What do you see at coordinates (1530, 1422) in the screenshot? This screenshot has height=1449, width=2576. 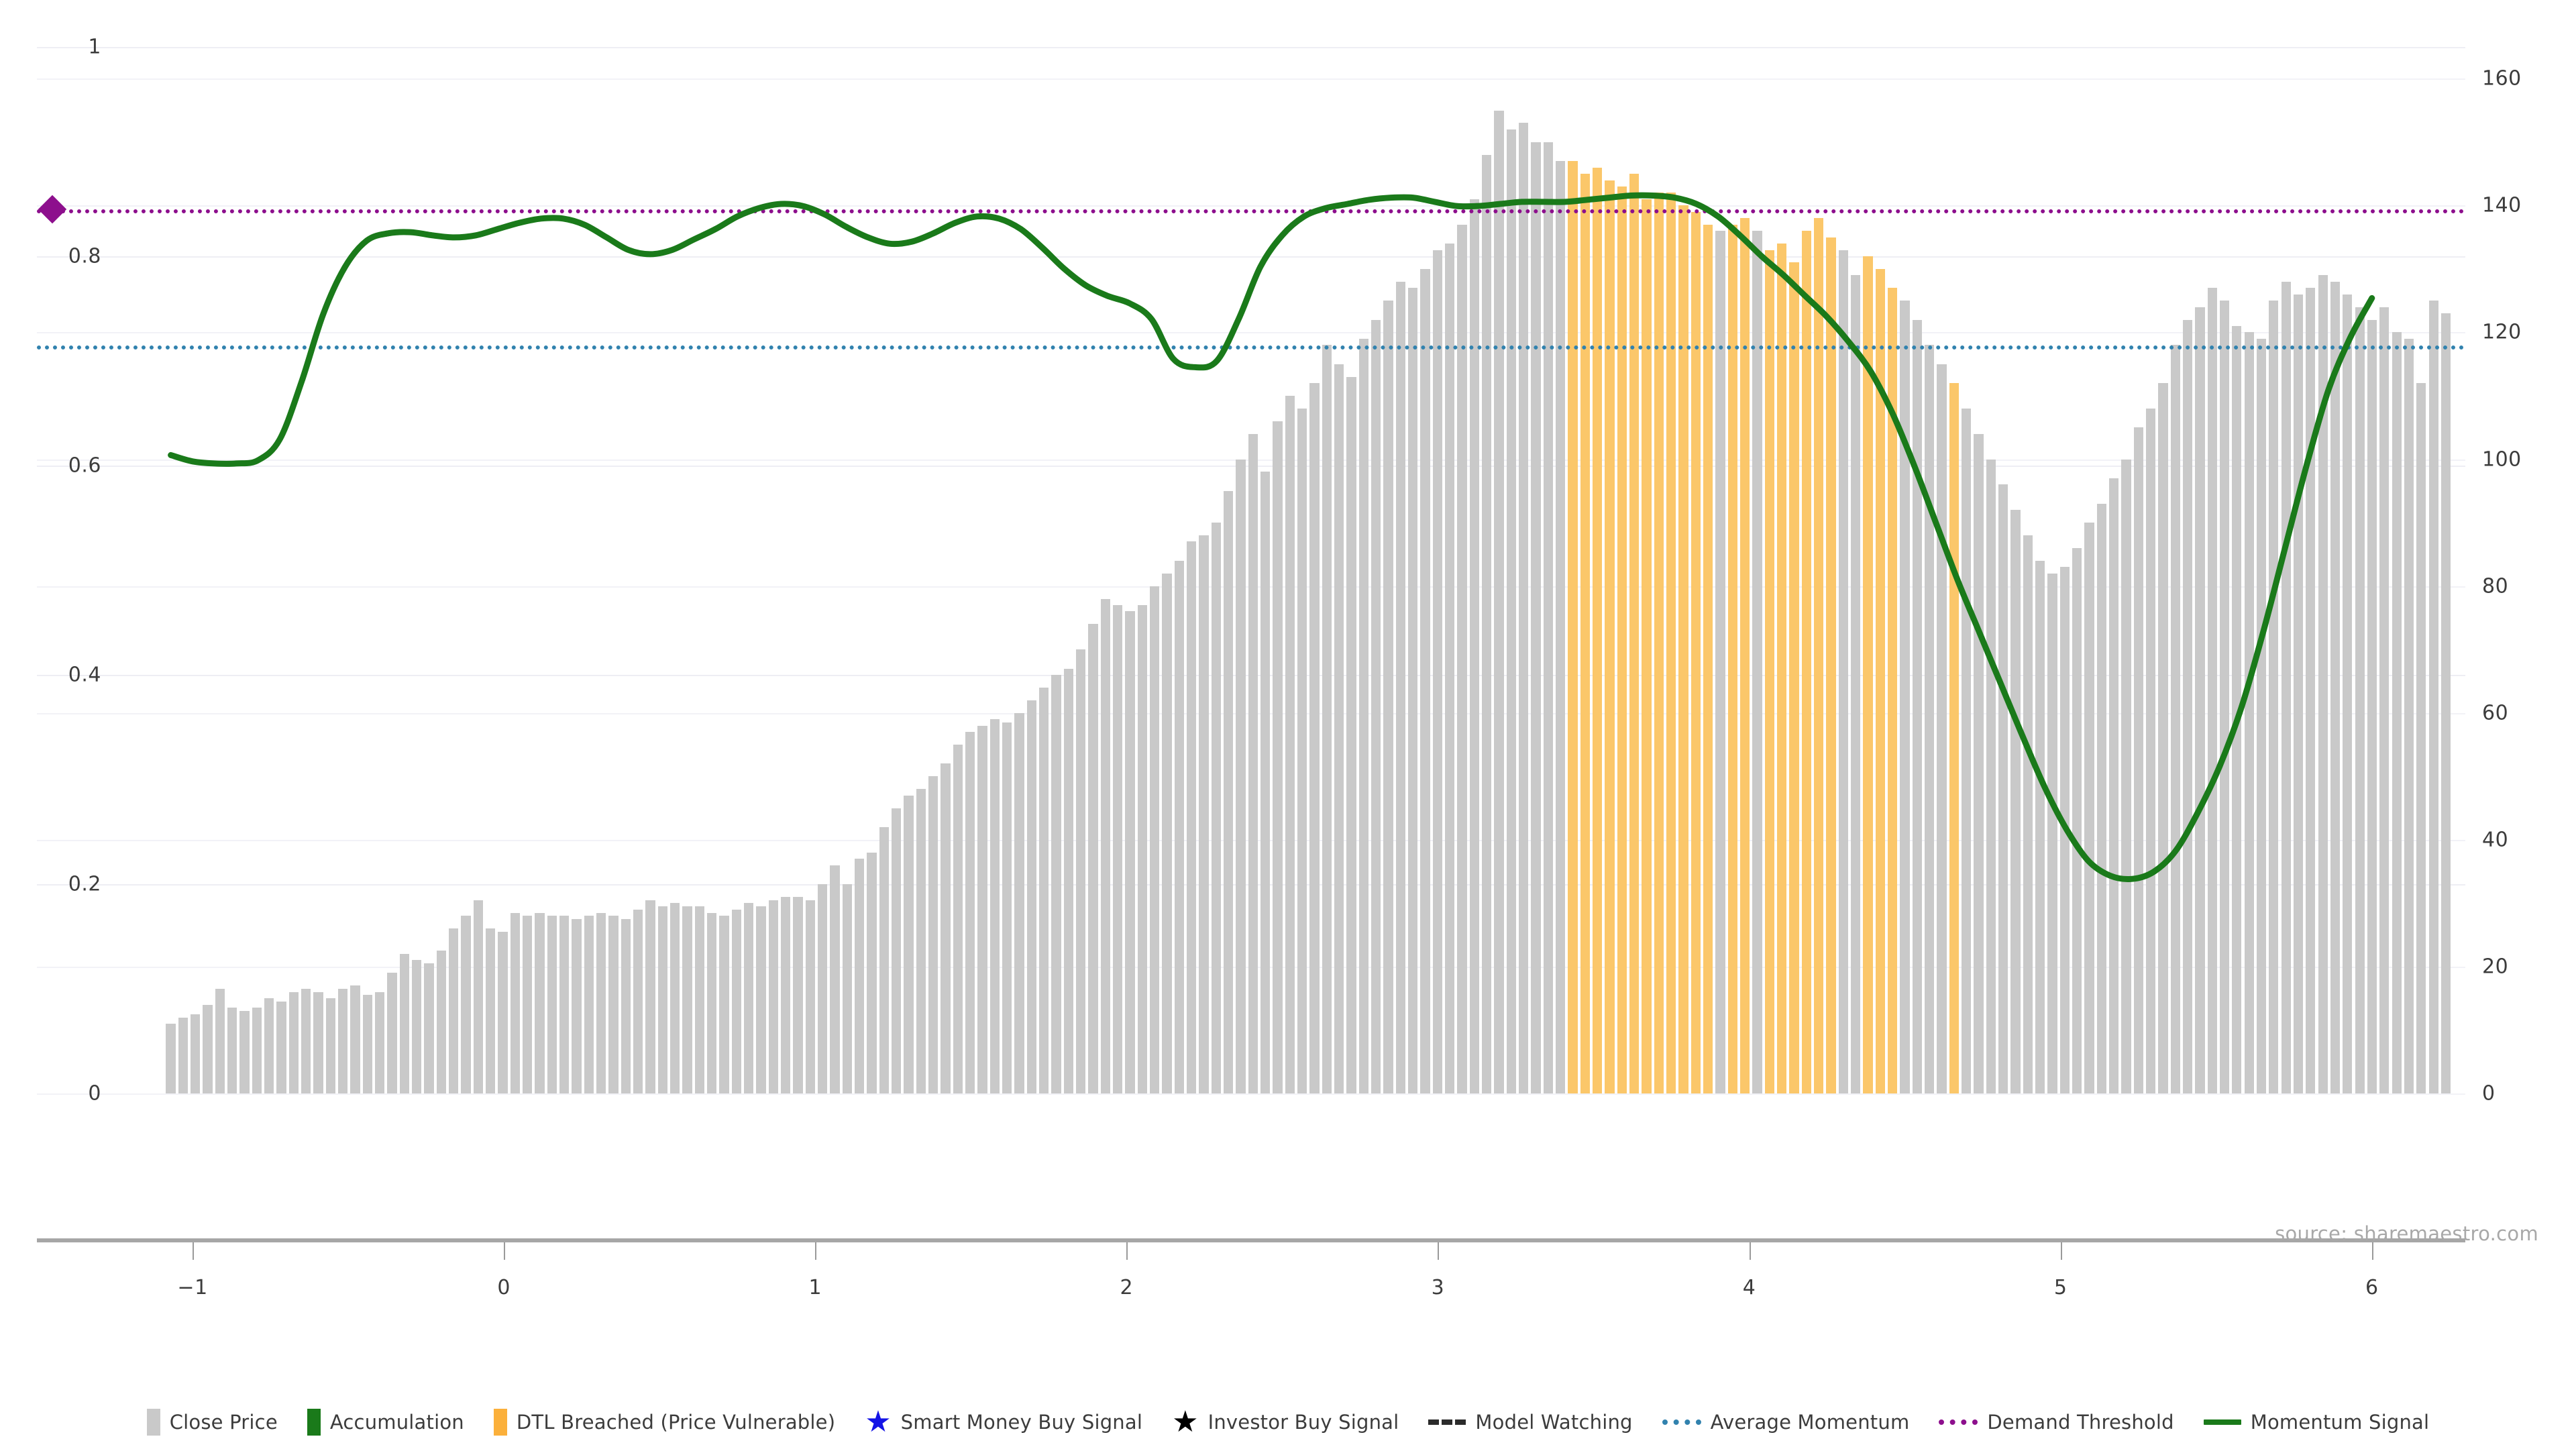 I see `legend-item: Model Watching` at bounding box center [1530, 1422].